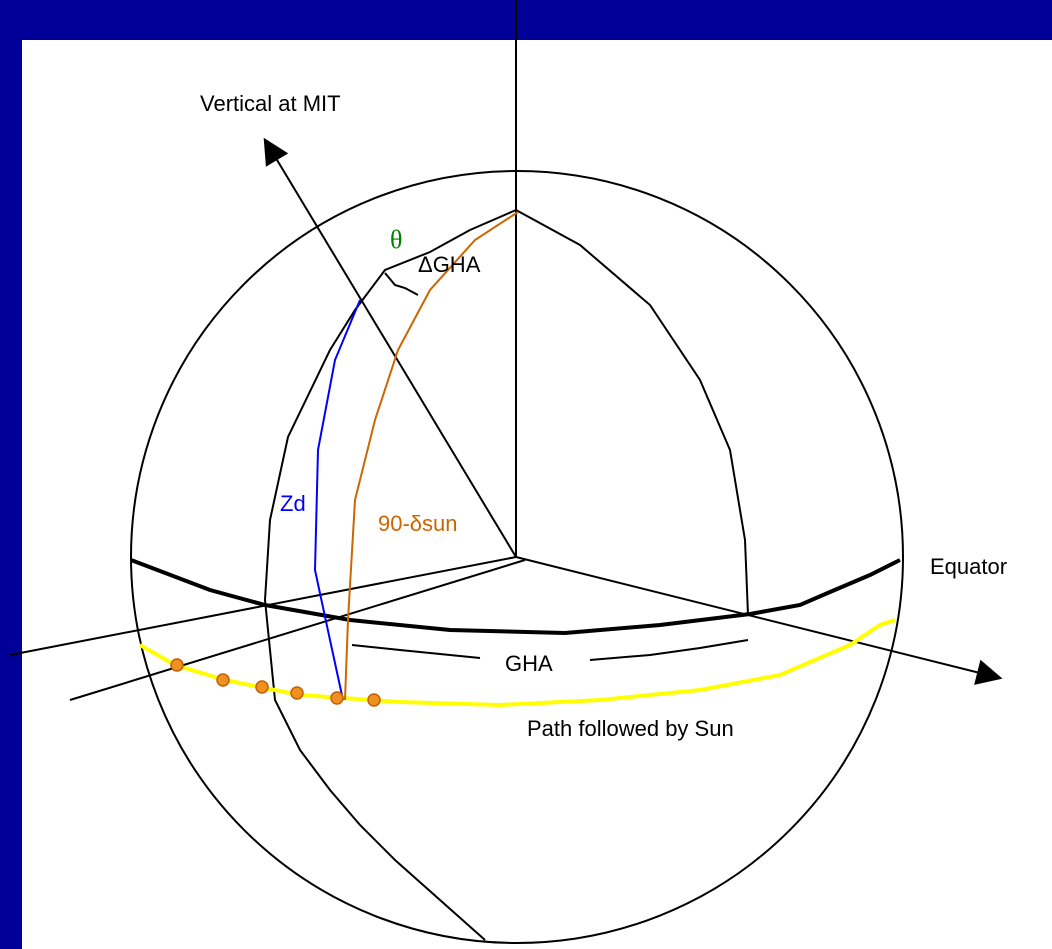 This screenshot has height=949, width=1052. I want to click on zd-arc, so click(337, 500).